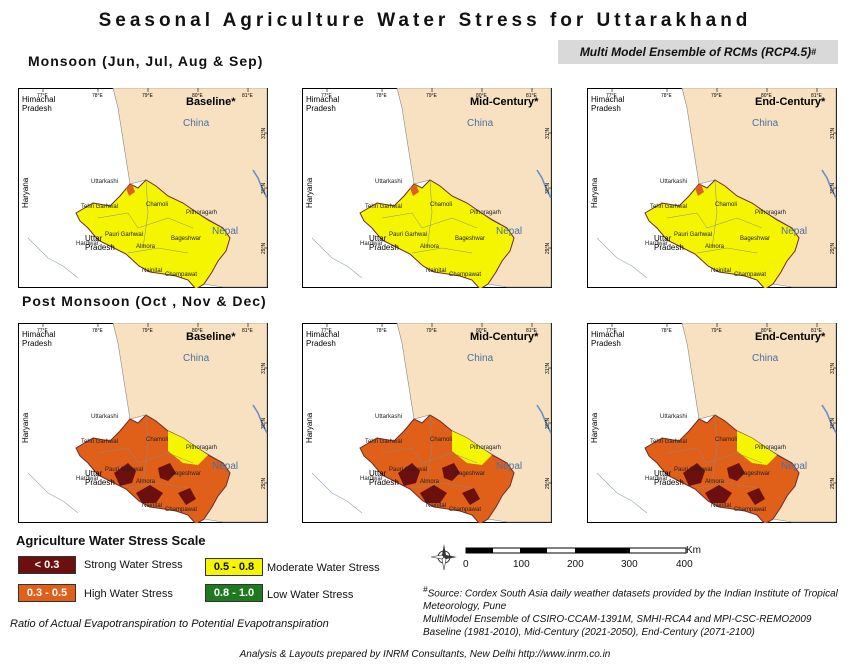 The width and height of the screenshot is (850, 666). What do you see at coordinates (111, 540) in the screenshot?
I see `legend-title: Agriculture Water Stress Scale` at bounding box center [111, 540].